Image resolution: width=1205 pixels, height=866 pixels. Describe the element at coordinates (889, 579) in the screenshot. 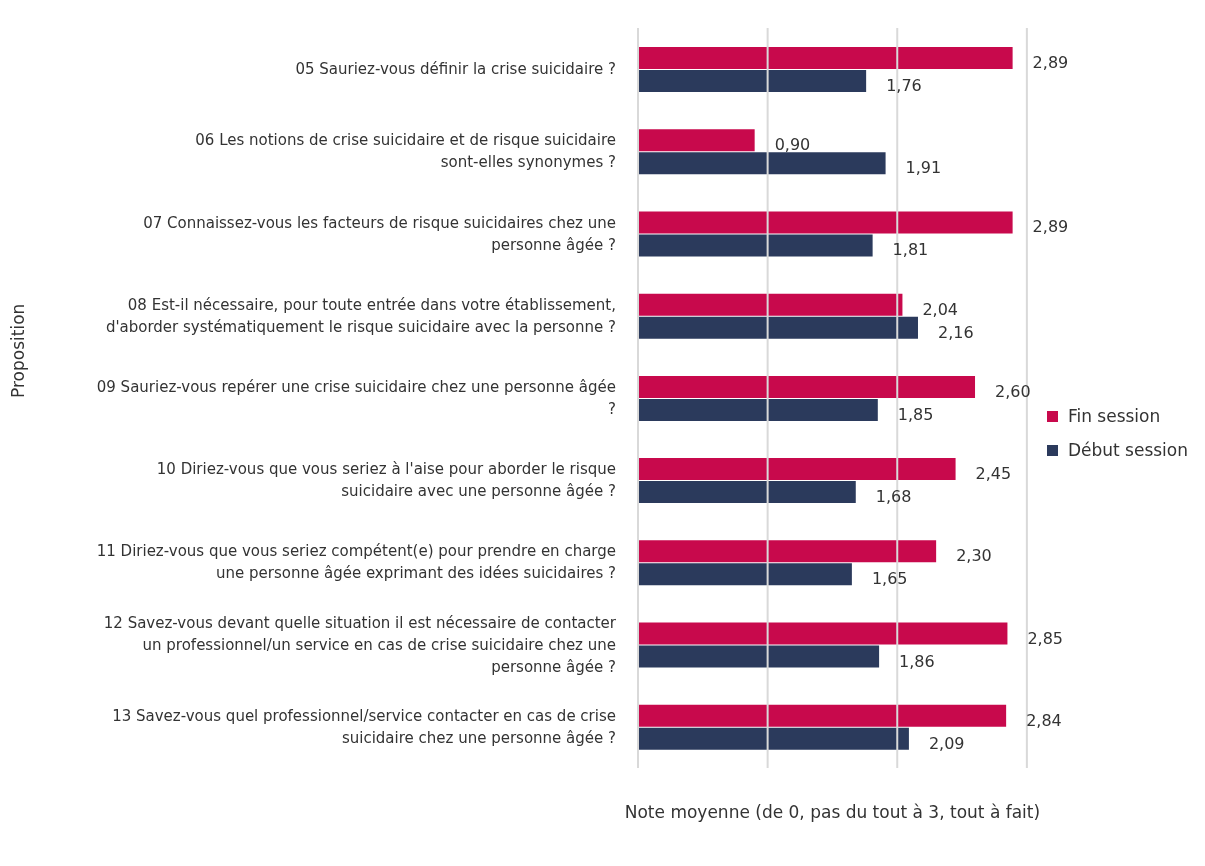

I see `data-label: 1,65` at that location.